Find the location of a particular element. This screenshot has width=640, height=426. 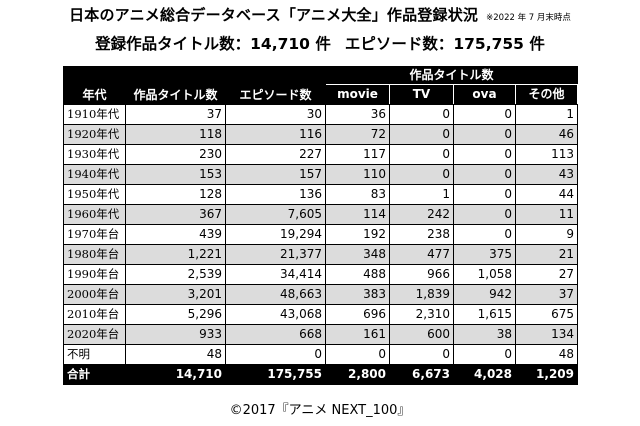

cell-tv: 600 is located at coordinates (421, 334).